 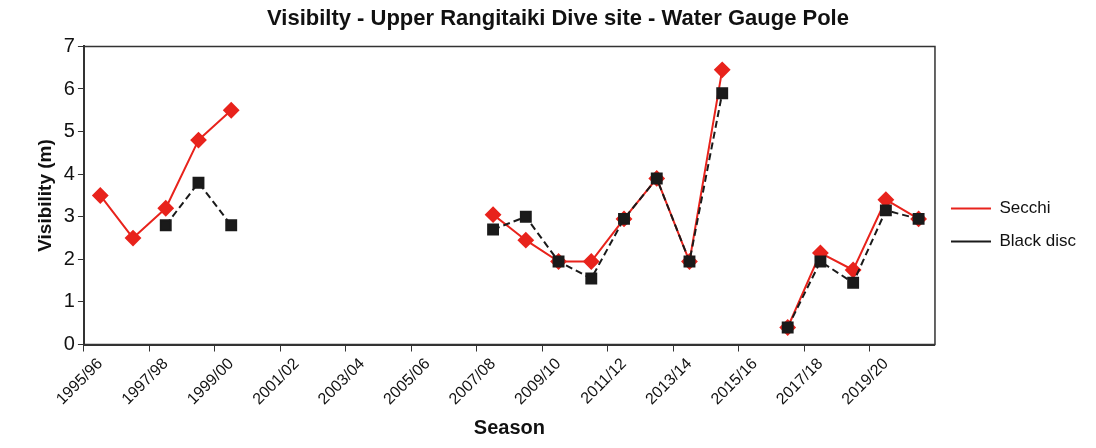 What do you see at coordinates (69, 87) in the screenshot?
I see `y-tick-label: 6` at bounding box center [69, 87].